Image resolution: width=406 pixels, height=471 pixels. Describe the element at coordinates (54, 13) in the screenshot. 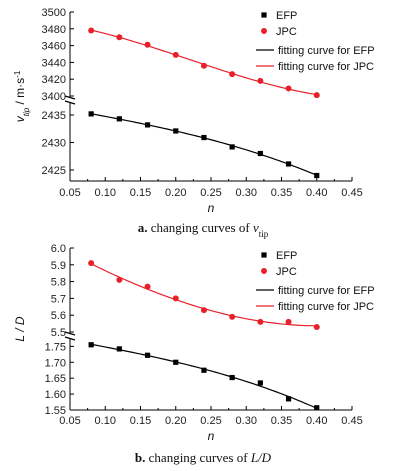

I see `y-tick-label: 3500` at that location.